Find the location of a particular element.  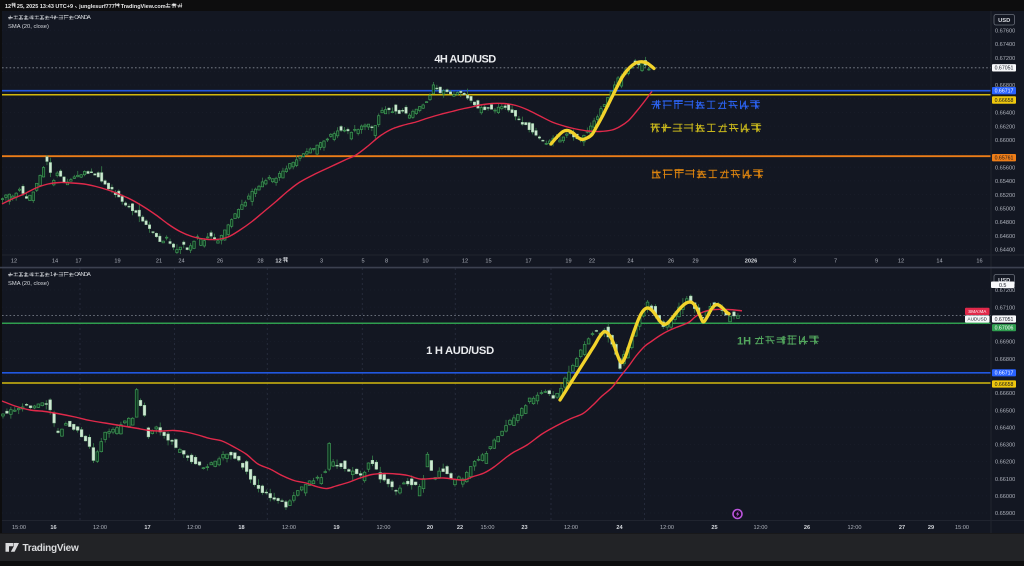

svg-text: 5 is located at coordinates (362, 262).